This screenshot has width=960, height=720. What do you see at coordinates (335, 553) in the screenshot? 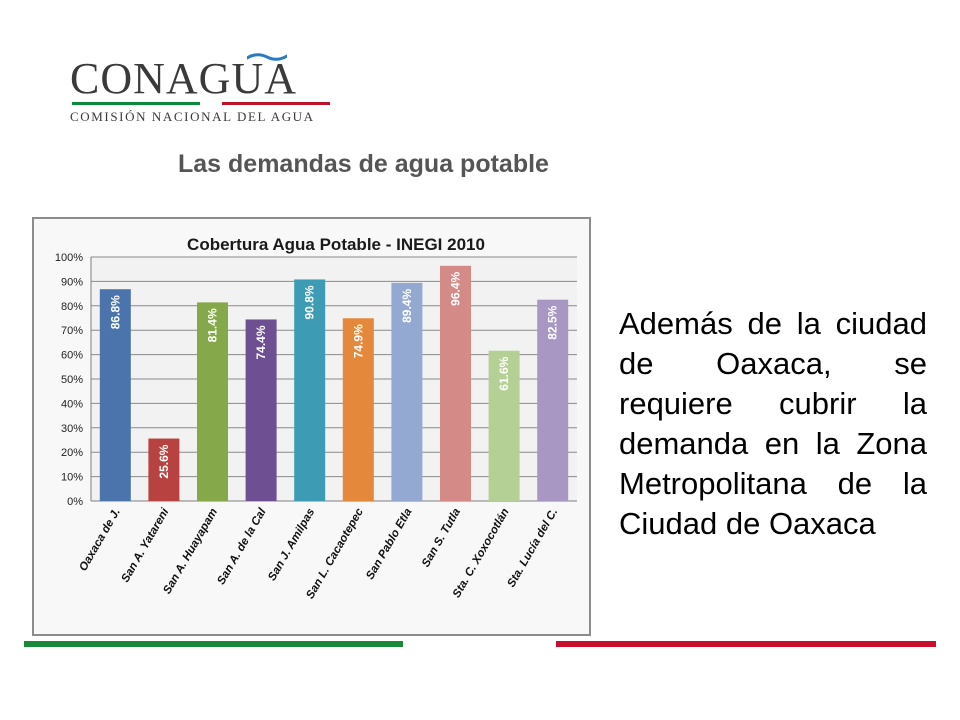
I see `x-tick-label: San L. Cacaotepec` at bounding box center [335, 553].